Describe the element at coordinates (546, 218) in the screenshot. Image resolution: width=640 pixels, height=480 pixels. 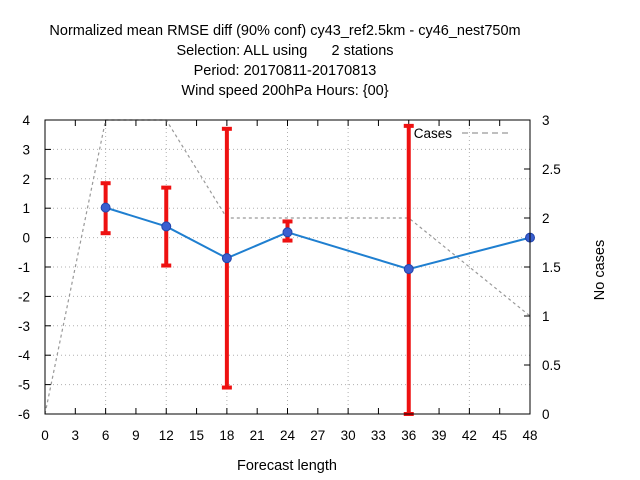
I see `y2-tick-label: 2` at that location.